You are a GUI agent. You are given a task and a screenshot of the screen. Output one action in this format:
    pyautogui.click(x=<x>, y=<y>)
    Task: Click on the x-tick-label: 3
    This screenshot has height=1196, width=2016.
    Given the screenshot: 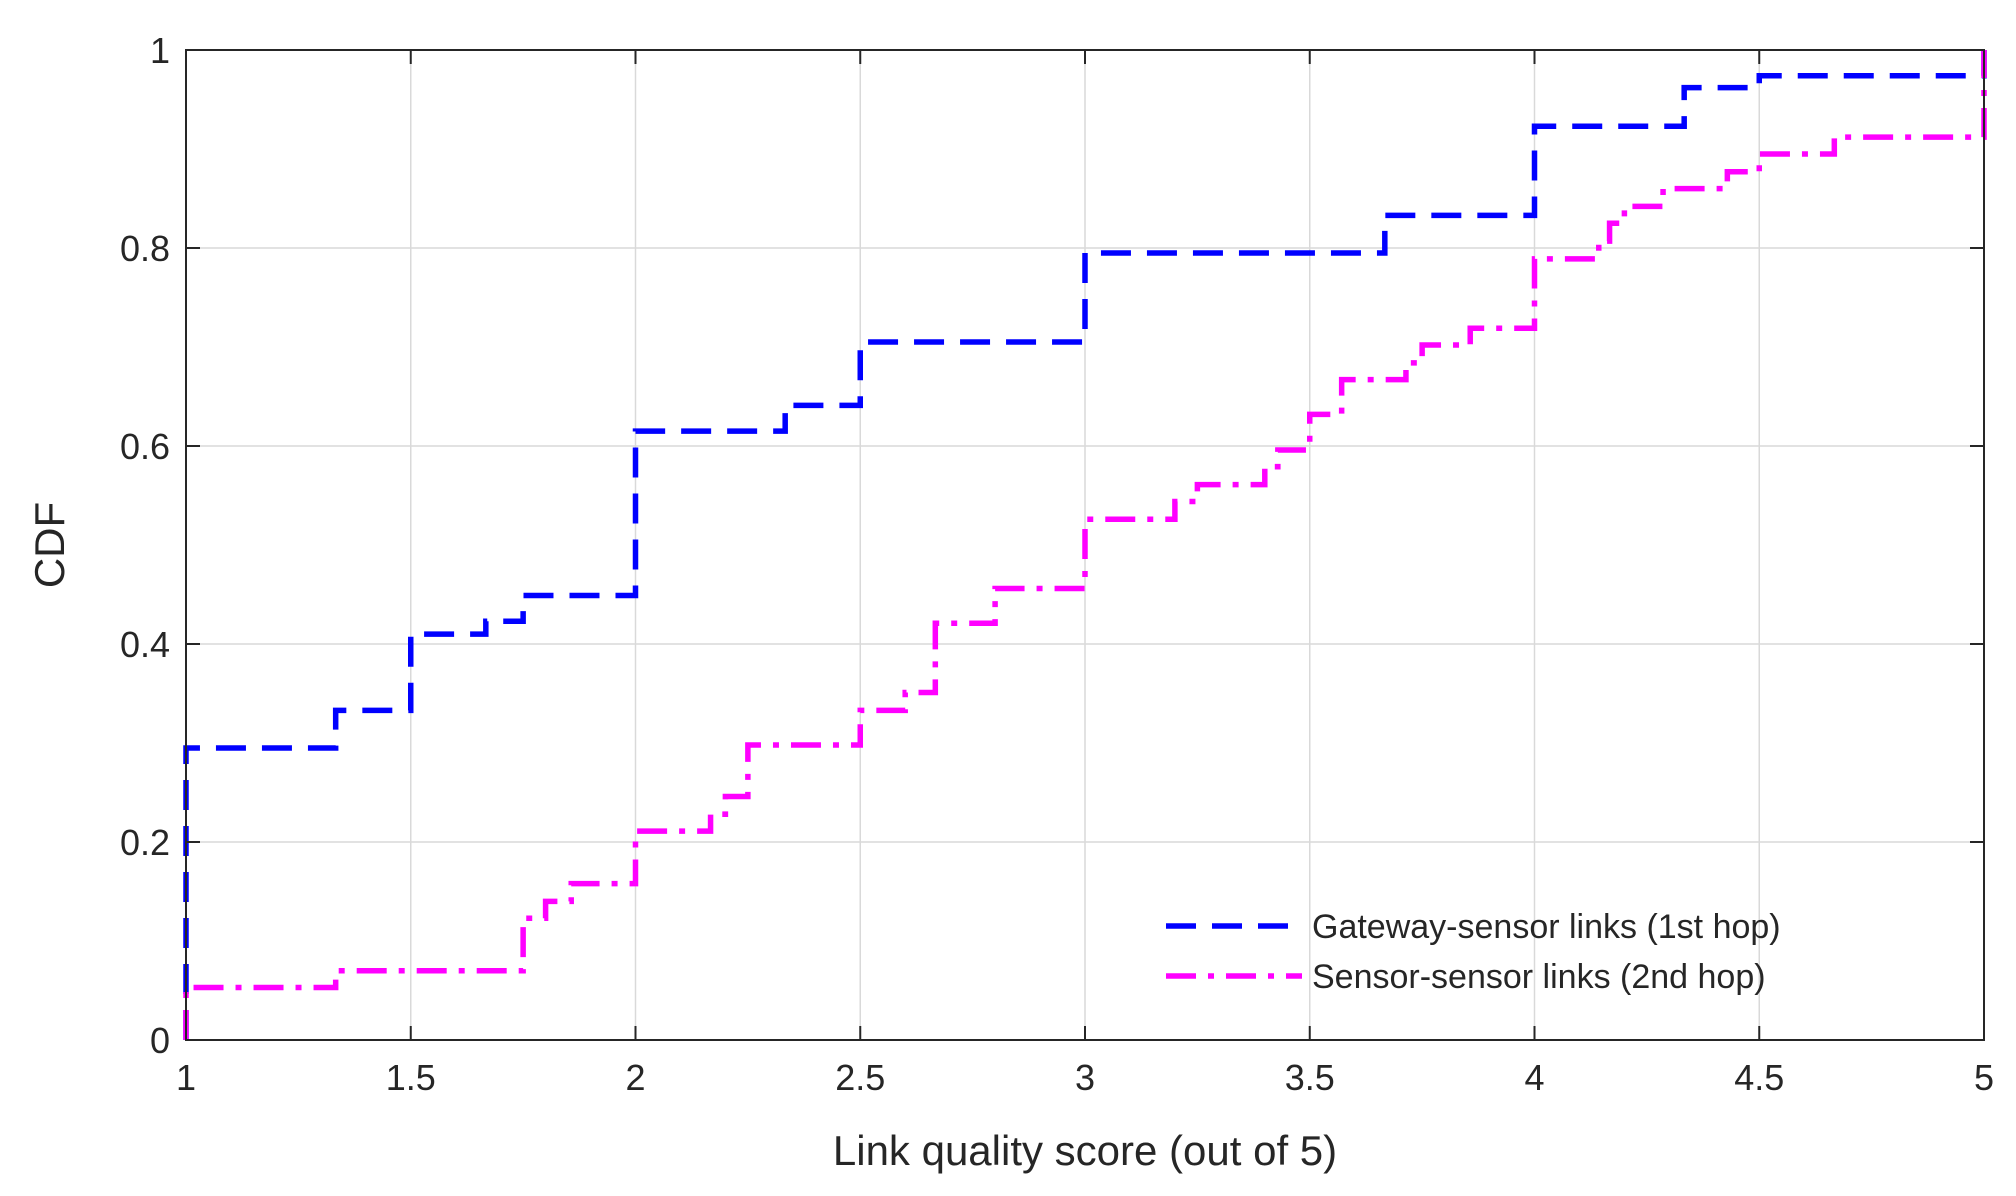 What is the action you would take?
    pyautogui.click(x=1085, y=1077)
    